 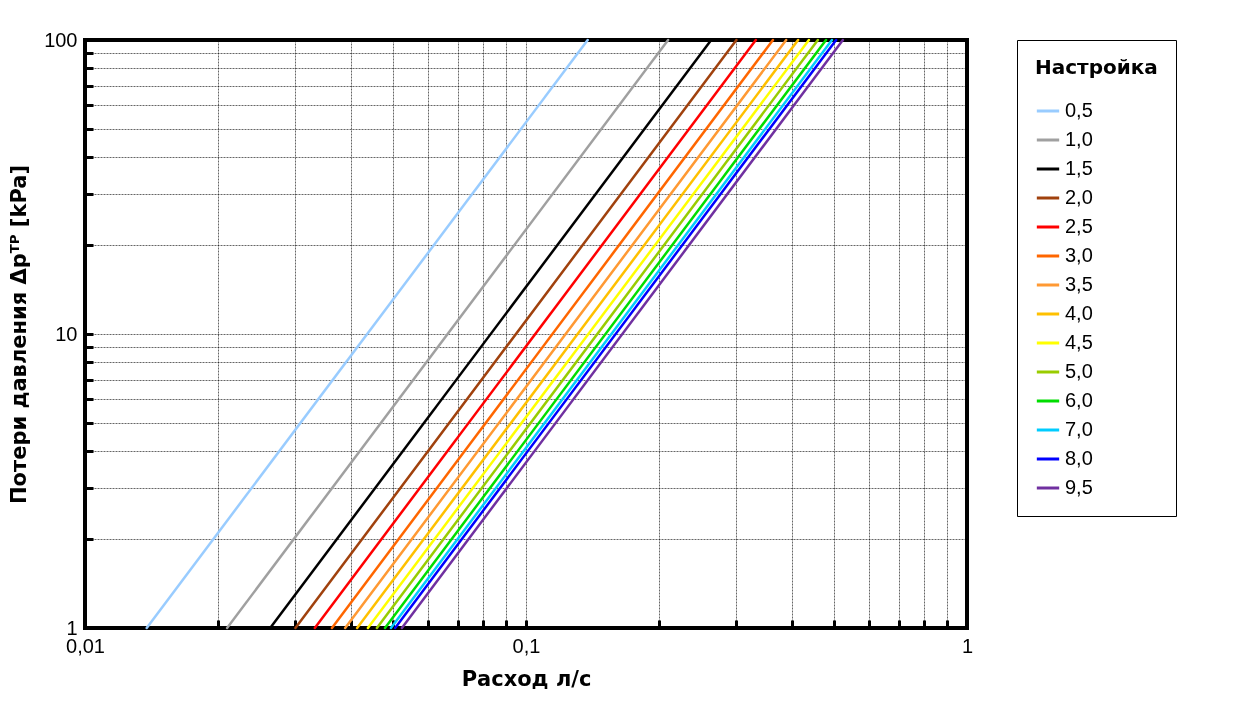 I want to click on legend-label: 9,5, so click(x=1079, y=487).